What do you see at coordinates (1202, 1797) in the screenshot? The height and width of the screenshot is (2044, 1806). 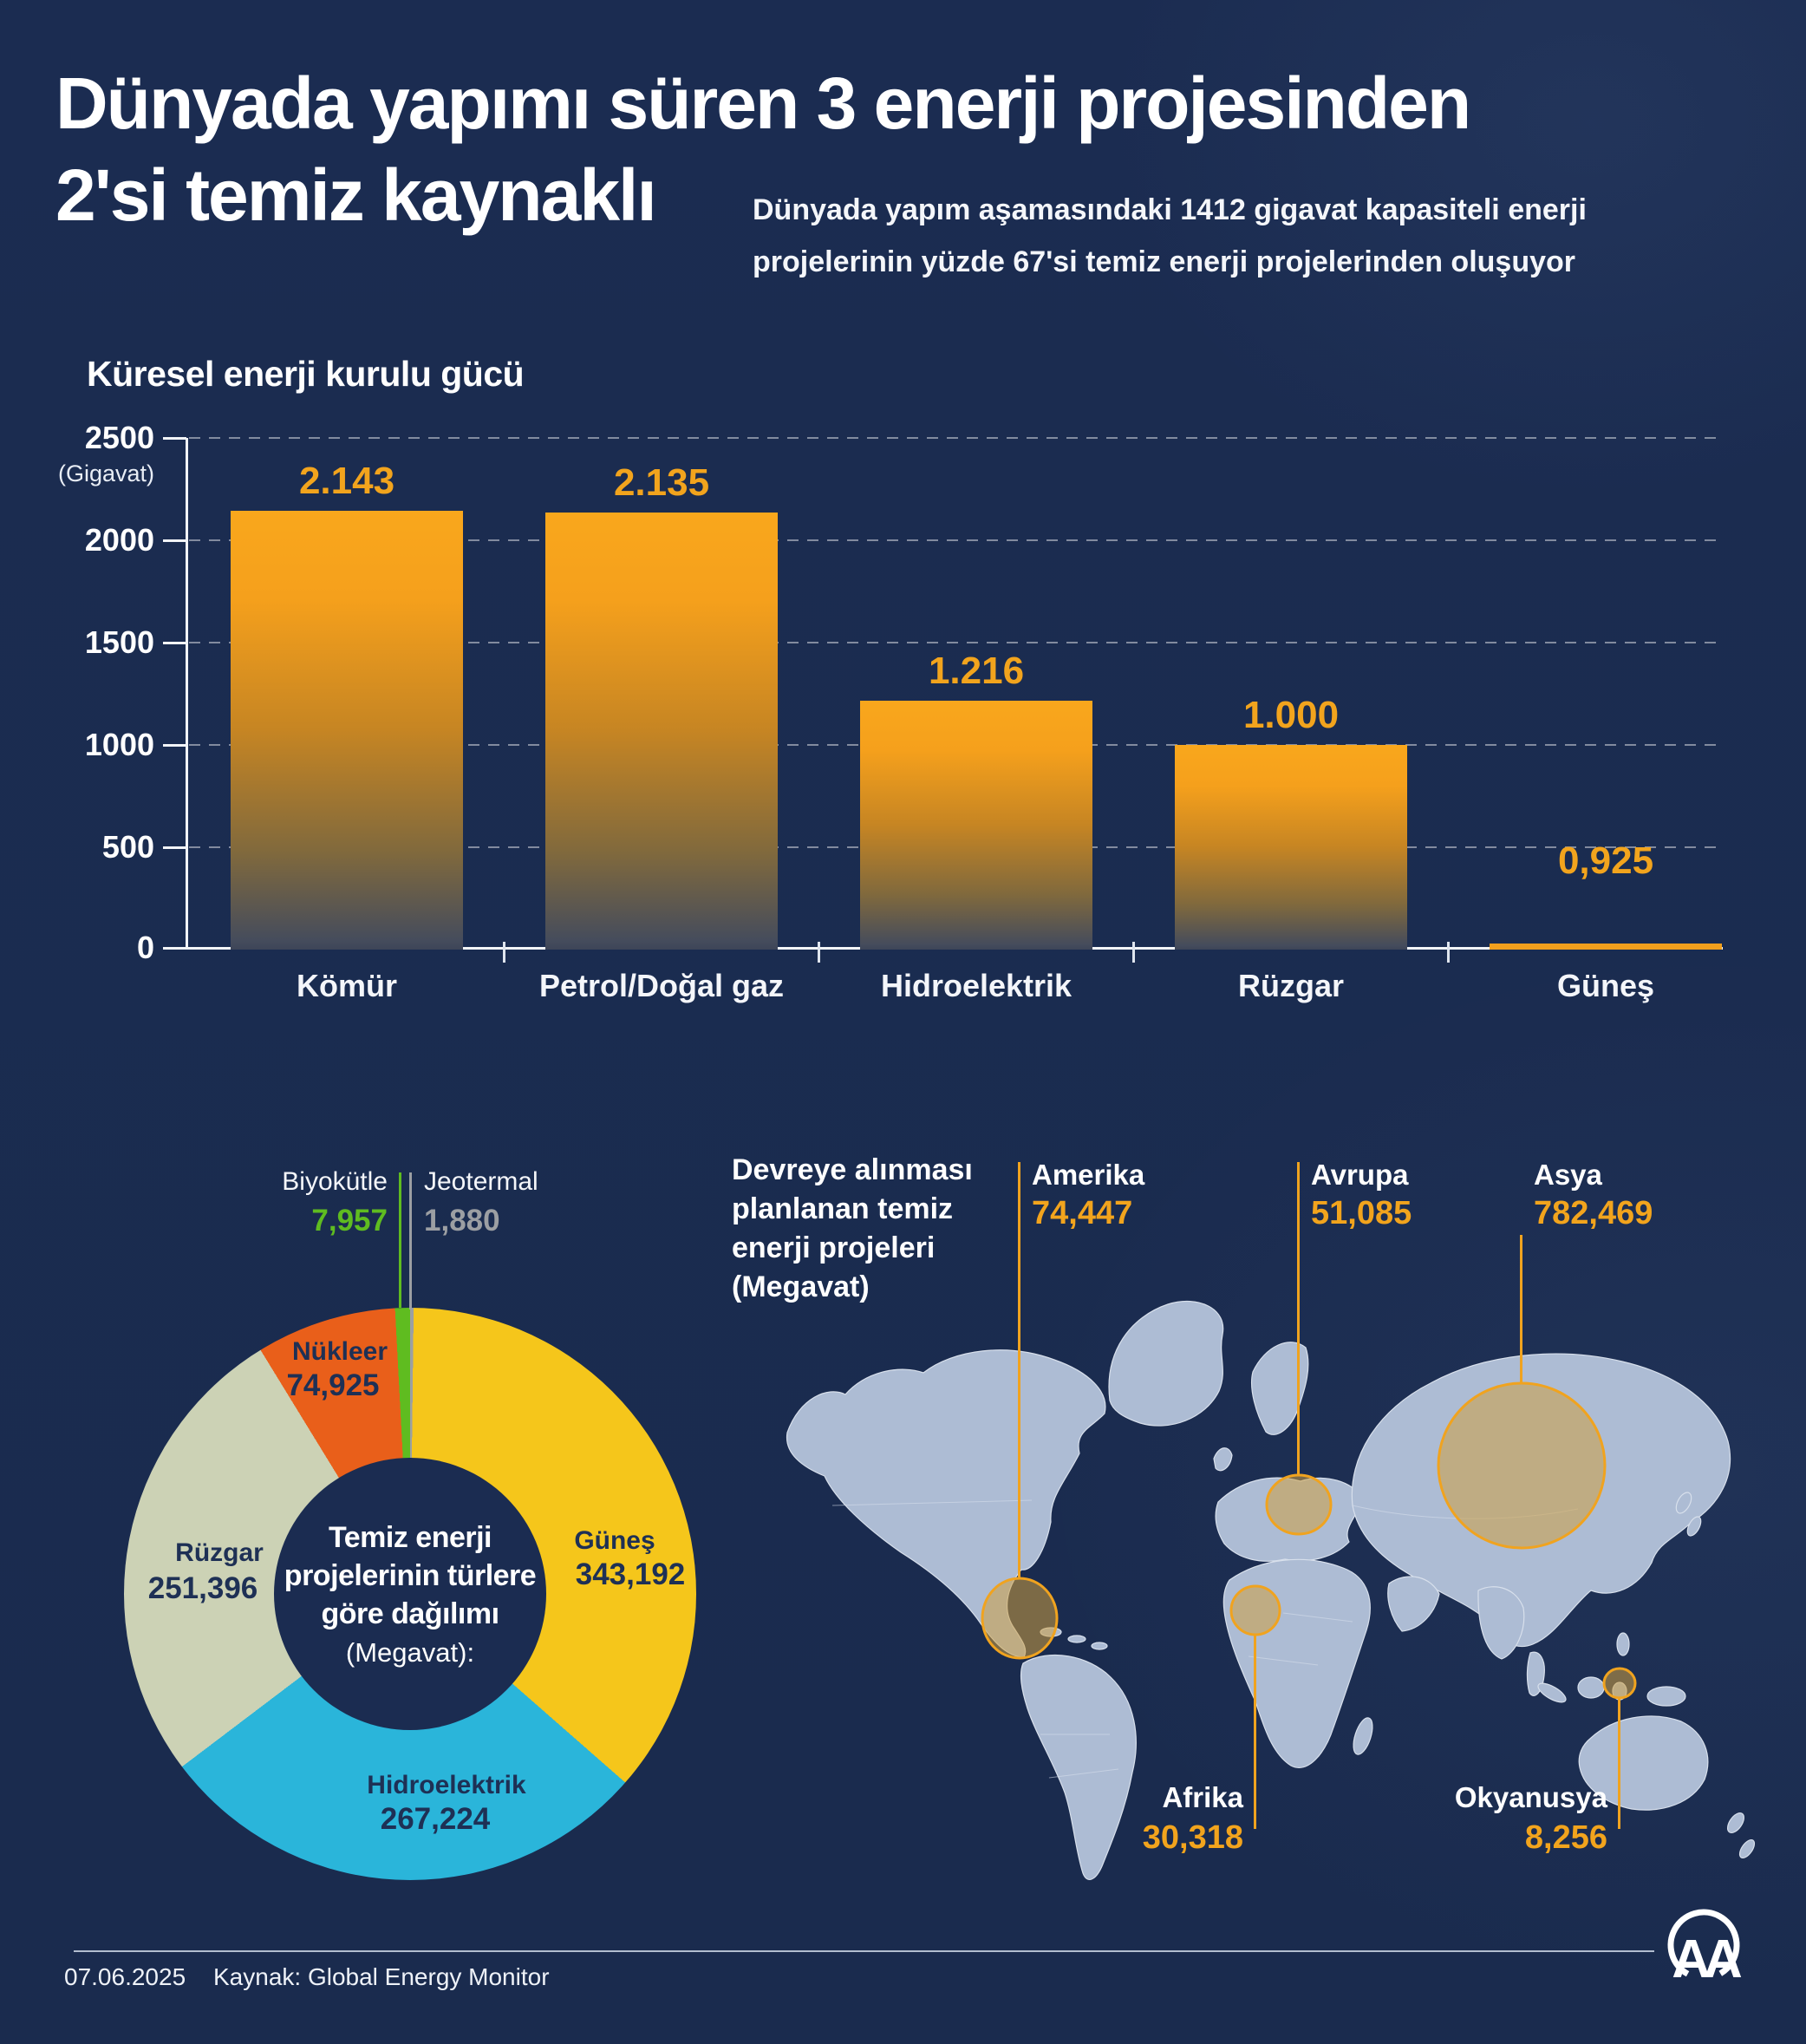 I see `map-label-afrika: Afrika` at bounding box center [1202, 1797].